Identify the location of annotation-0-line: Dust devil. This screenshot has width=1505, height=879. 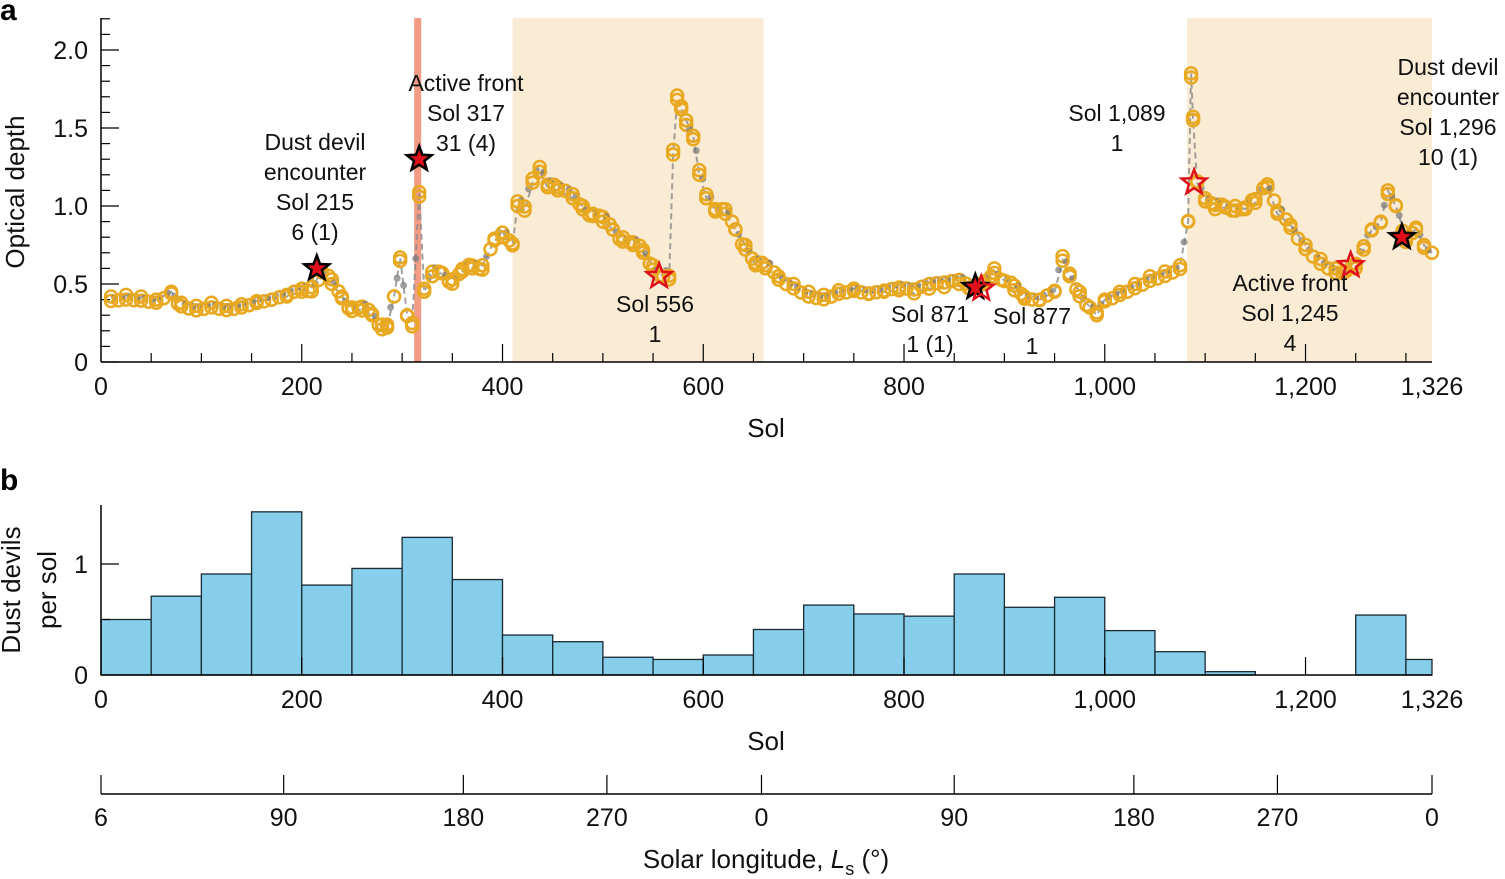
(315, 142).